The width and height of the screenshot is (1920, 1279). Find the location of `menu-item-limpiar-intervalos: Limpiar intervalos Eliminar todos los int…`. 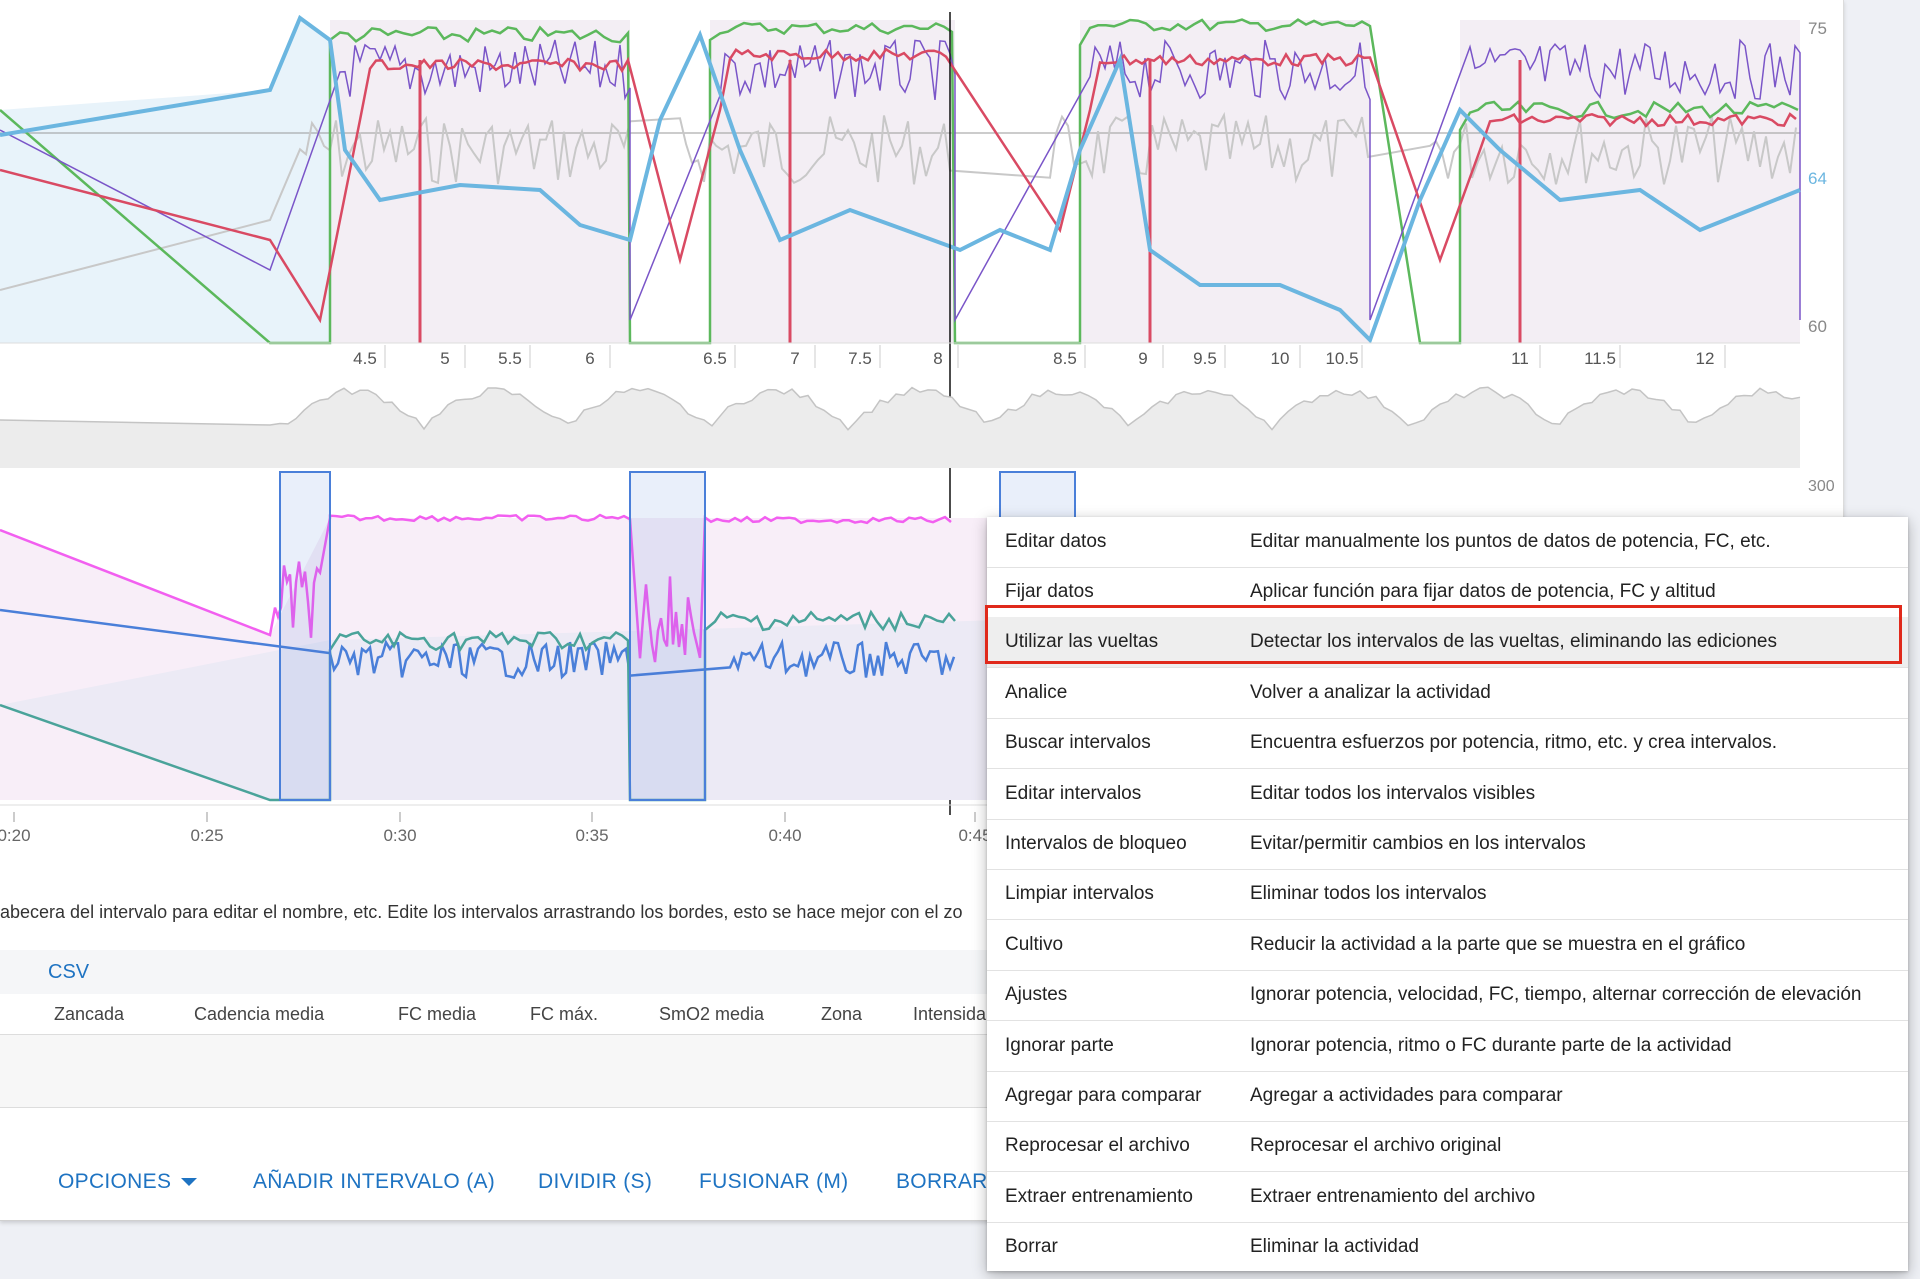

menu-item-limpiar-intervalos: Limpiar intervalos Eliminar todos los int… is located at coordinates (1447, 894).